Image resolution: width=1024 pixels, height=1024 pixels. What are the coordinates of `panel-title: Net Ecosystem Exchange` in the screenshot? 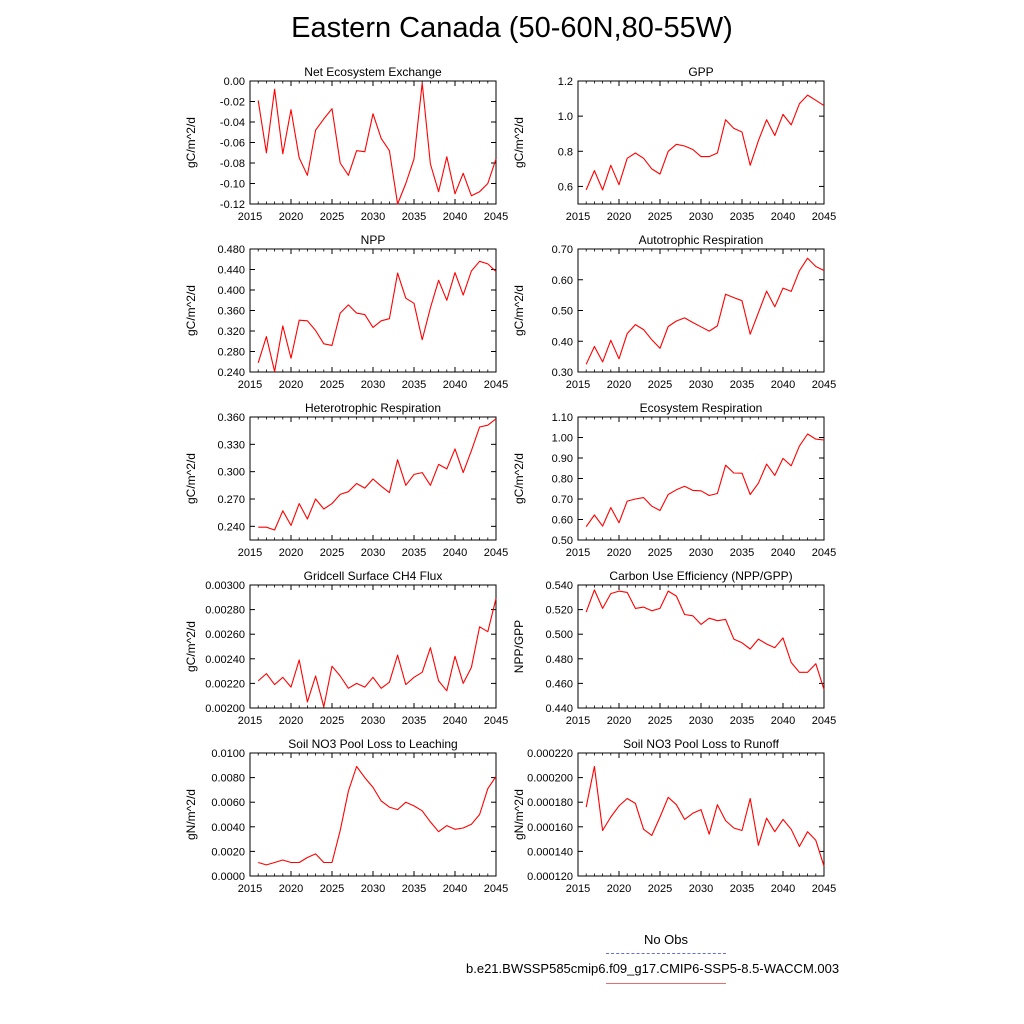 It's located at (373, 72).